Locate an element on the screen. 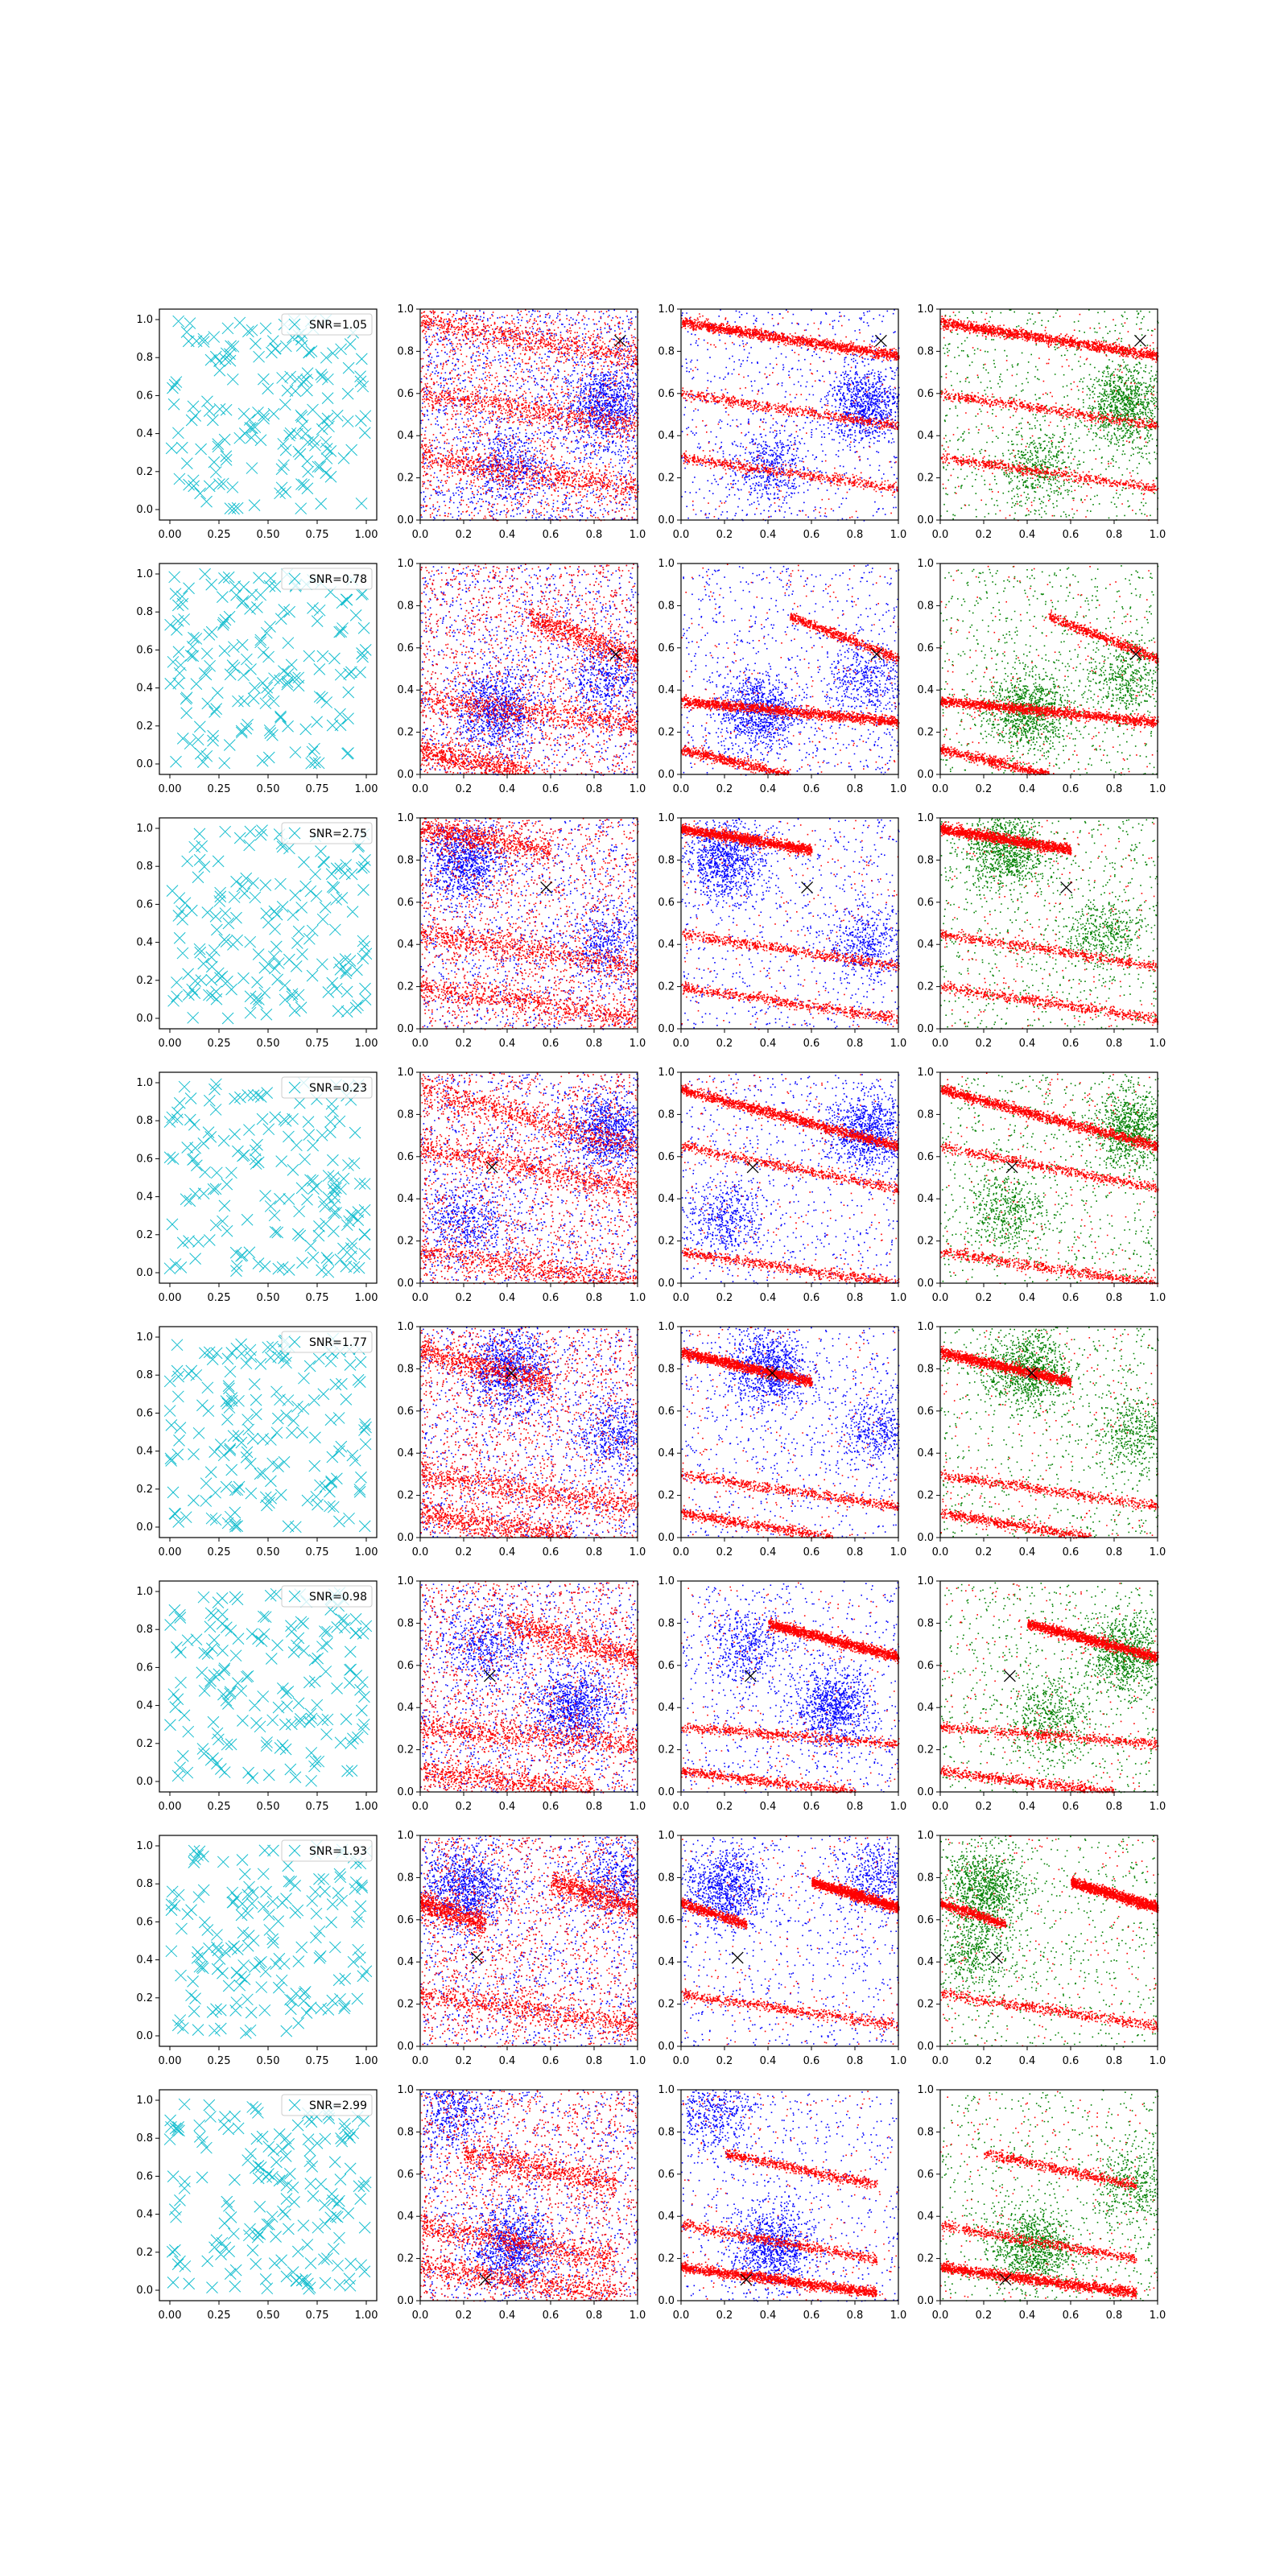 This screenshot has width=1288, height=2576. axes-r7-c0: 0.00 0.25 0.50 0.75 1.00 0.0 0.2 0.4 0.6 0.8 1.0 is located at coordinates (257, 2205).